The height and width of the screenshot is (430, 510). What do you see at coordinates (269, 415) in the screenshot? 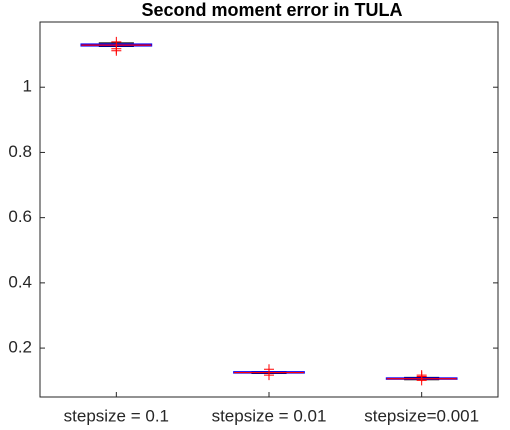
I see `x-tick-label: stepsize = 0.01` at bounding box center [269, 415].